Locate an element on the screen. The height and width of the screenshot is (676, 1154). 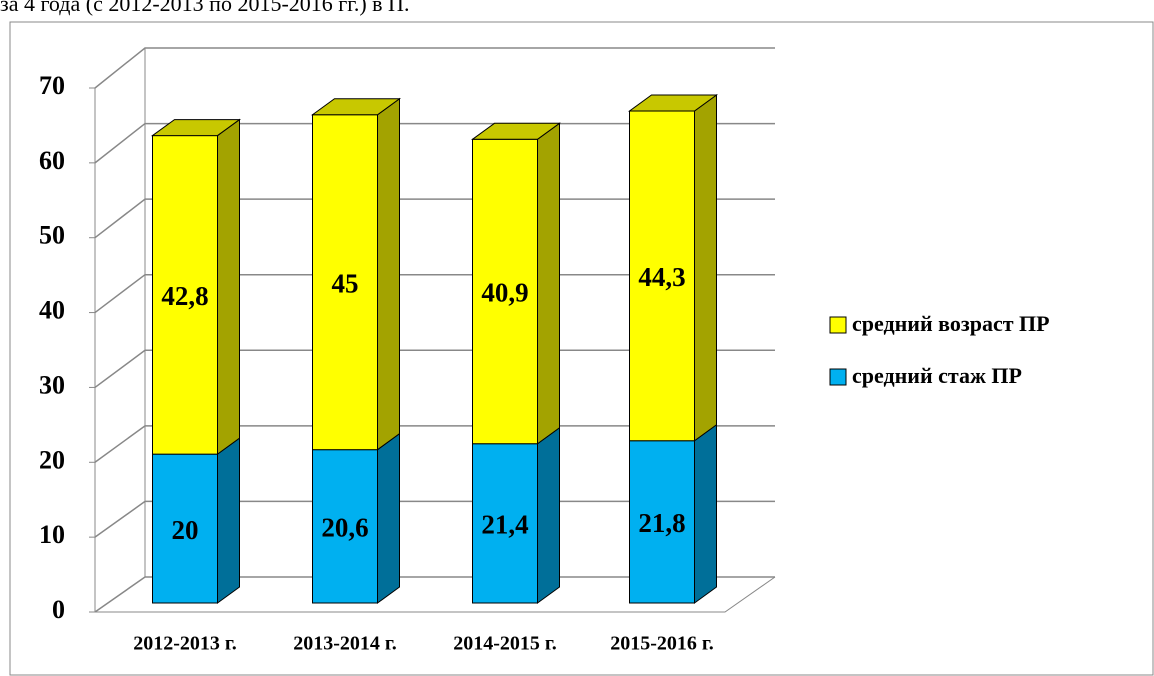
value-label: 20,6 is located at coordinates (344, 528).